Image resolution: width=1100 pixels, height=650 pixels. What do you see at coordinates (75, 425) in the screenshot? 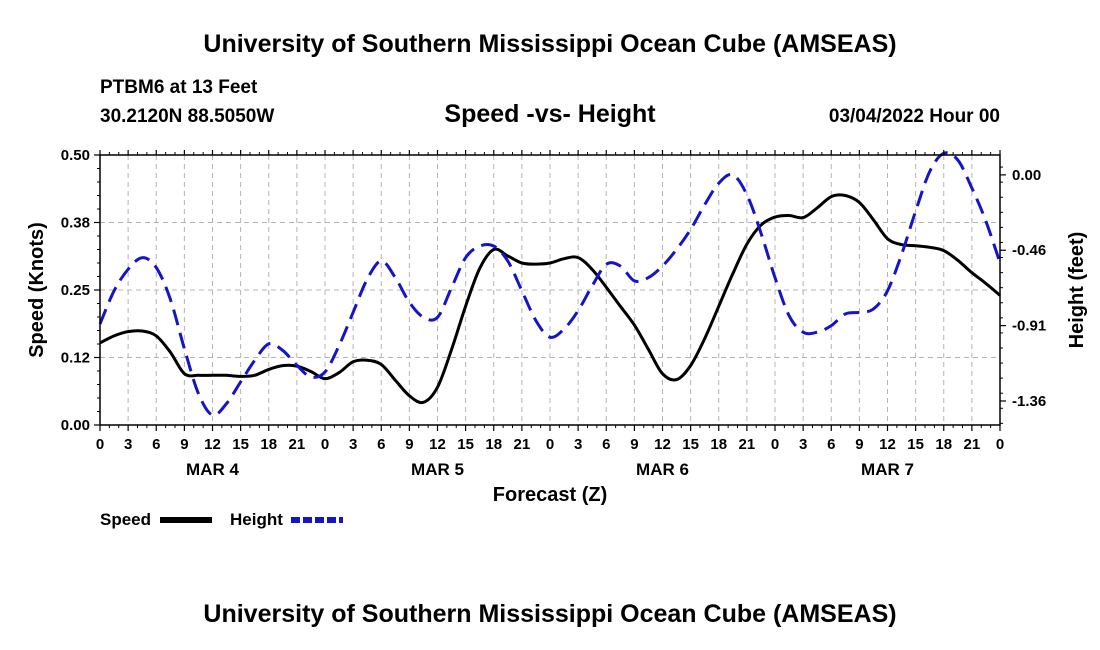
I see `y-tick-label: 0.00` at bounding box center [75, 425].